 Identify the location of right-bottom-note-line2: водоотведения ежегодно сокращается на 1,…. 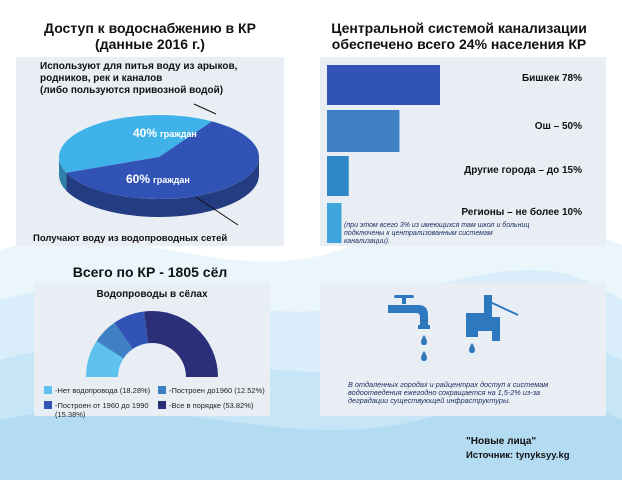
(444, 392).